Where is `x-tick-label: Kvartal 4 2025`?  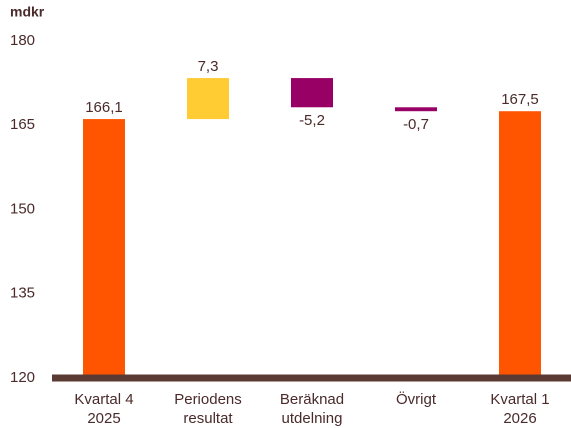
x-tick-label: Kvartal 4 2025 is located at coordinates (103, 409).